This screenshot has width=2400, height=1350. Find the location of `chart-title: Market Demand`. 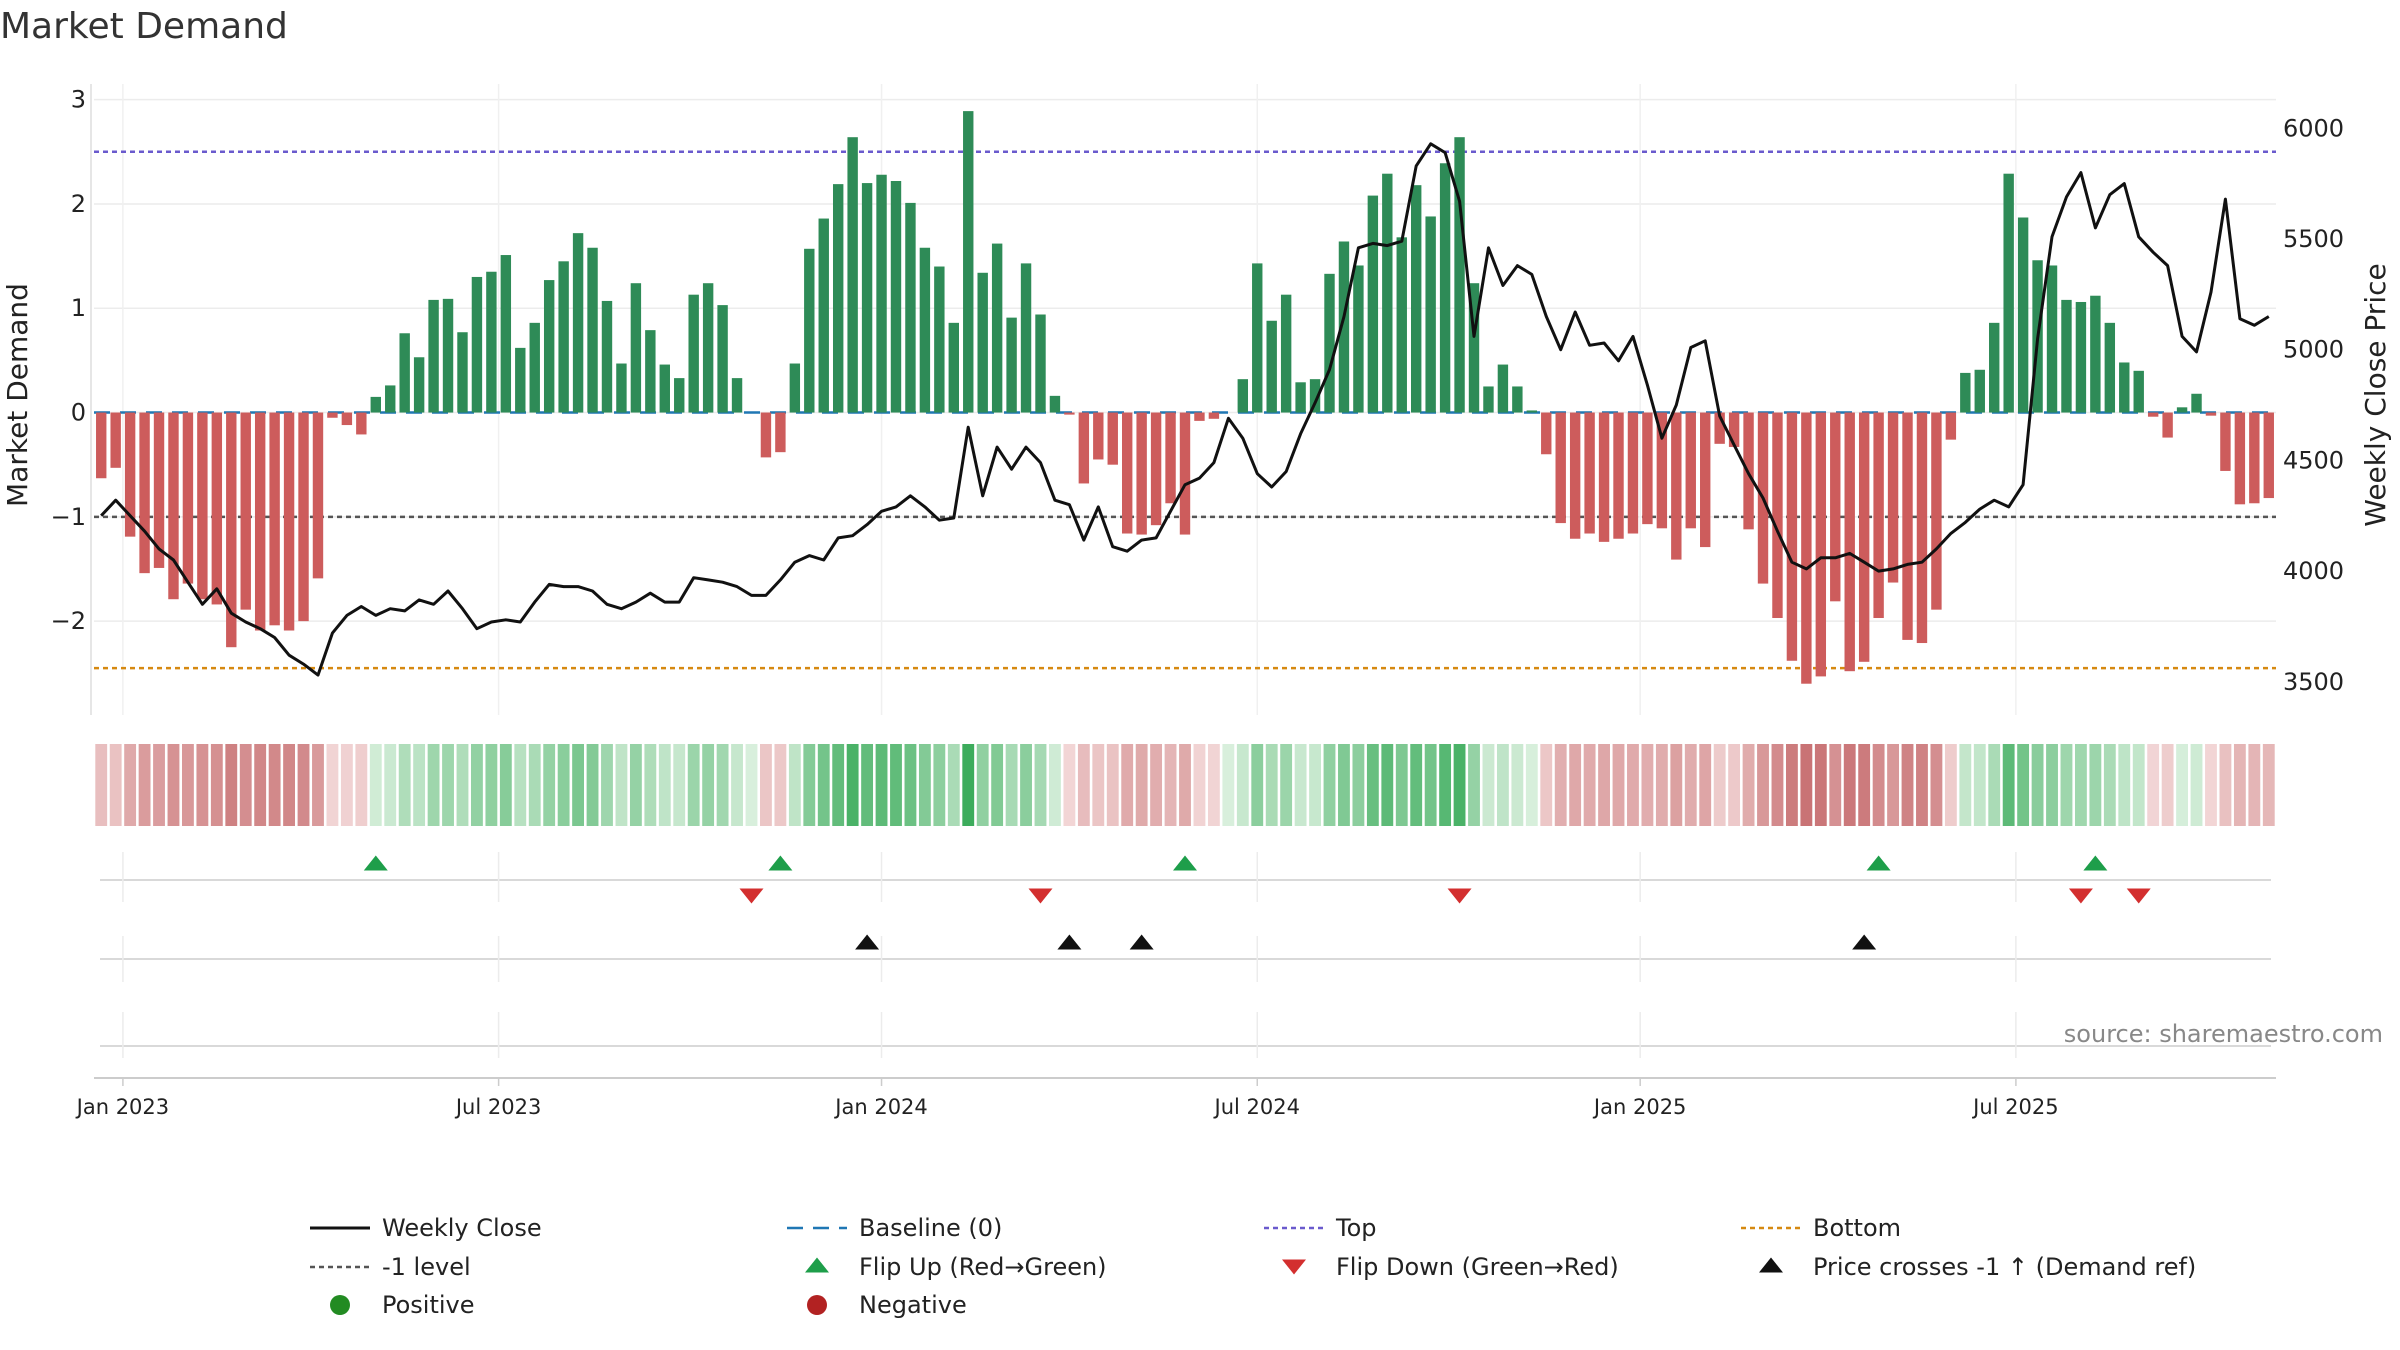

chart-title: Market Demand is located at coordinates (144, 26).